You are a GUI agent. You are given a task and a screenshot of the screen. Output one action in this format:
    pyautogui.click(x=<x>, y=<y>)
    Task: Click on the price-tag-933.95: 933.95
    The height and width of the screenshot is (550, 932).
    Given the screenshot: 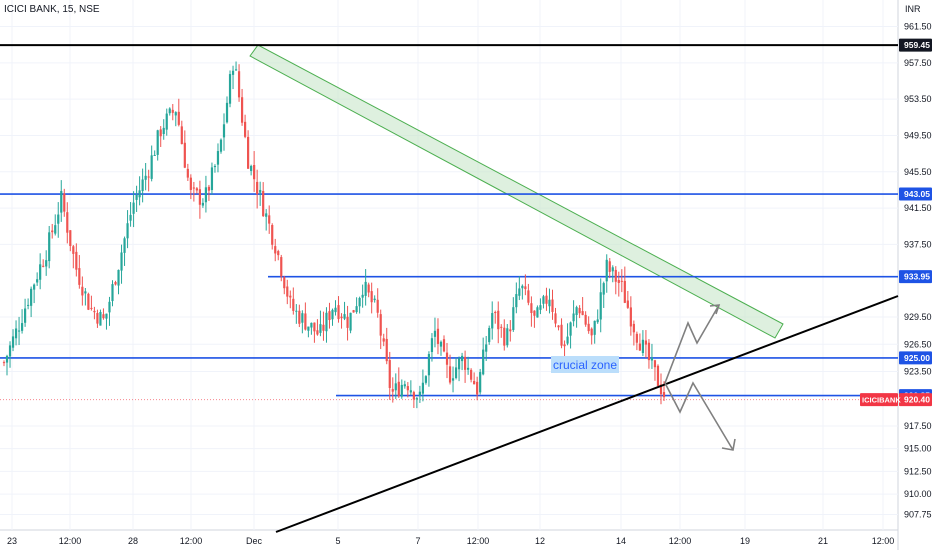 What is the action you would take?
    pyautogui.click(x=915, y=277)
    